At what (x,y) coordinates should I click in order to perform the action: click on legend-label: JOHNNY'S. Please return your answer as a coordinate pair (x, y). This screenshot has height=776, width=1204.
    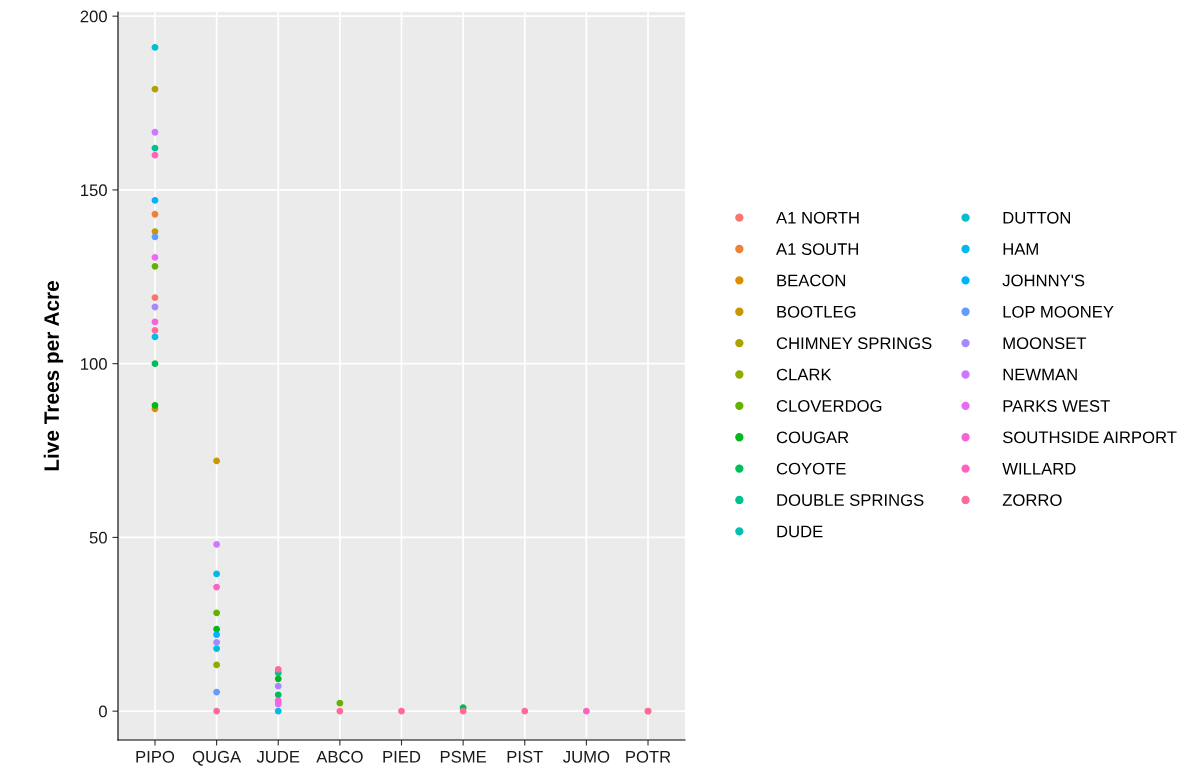
    Looking at the image, I should click on (1043, 280).